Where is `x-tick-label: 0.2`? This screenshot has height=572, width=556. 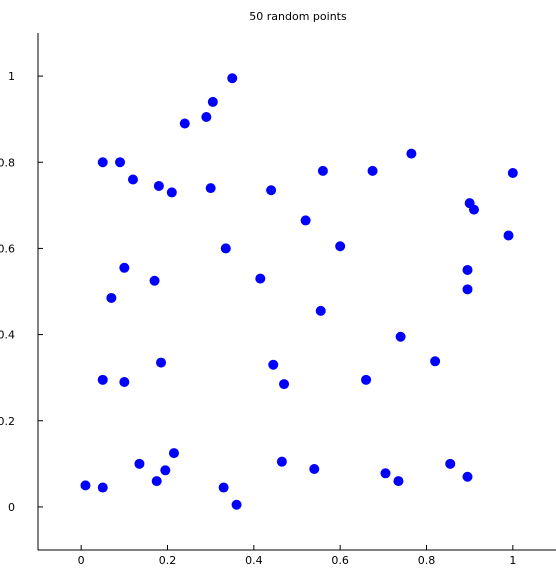 x-tick-label: 0.2 is located at coordinates (168, 560).